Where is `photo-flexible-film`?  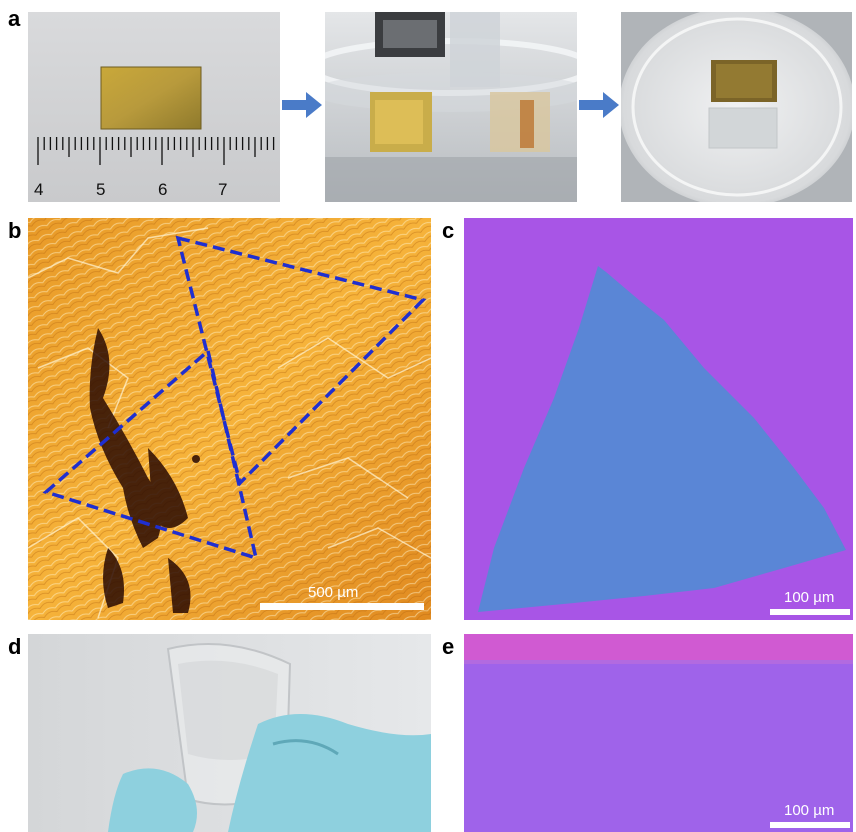 photo-flexible-film is located at coordinates (229, 733).